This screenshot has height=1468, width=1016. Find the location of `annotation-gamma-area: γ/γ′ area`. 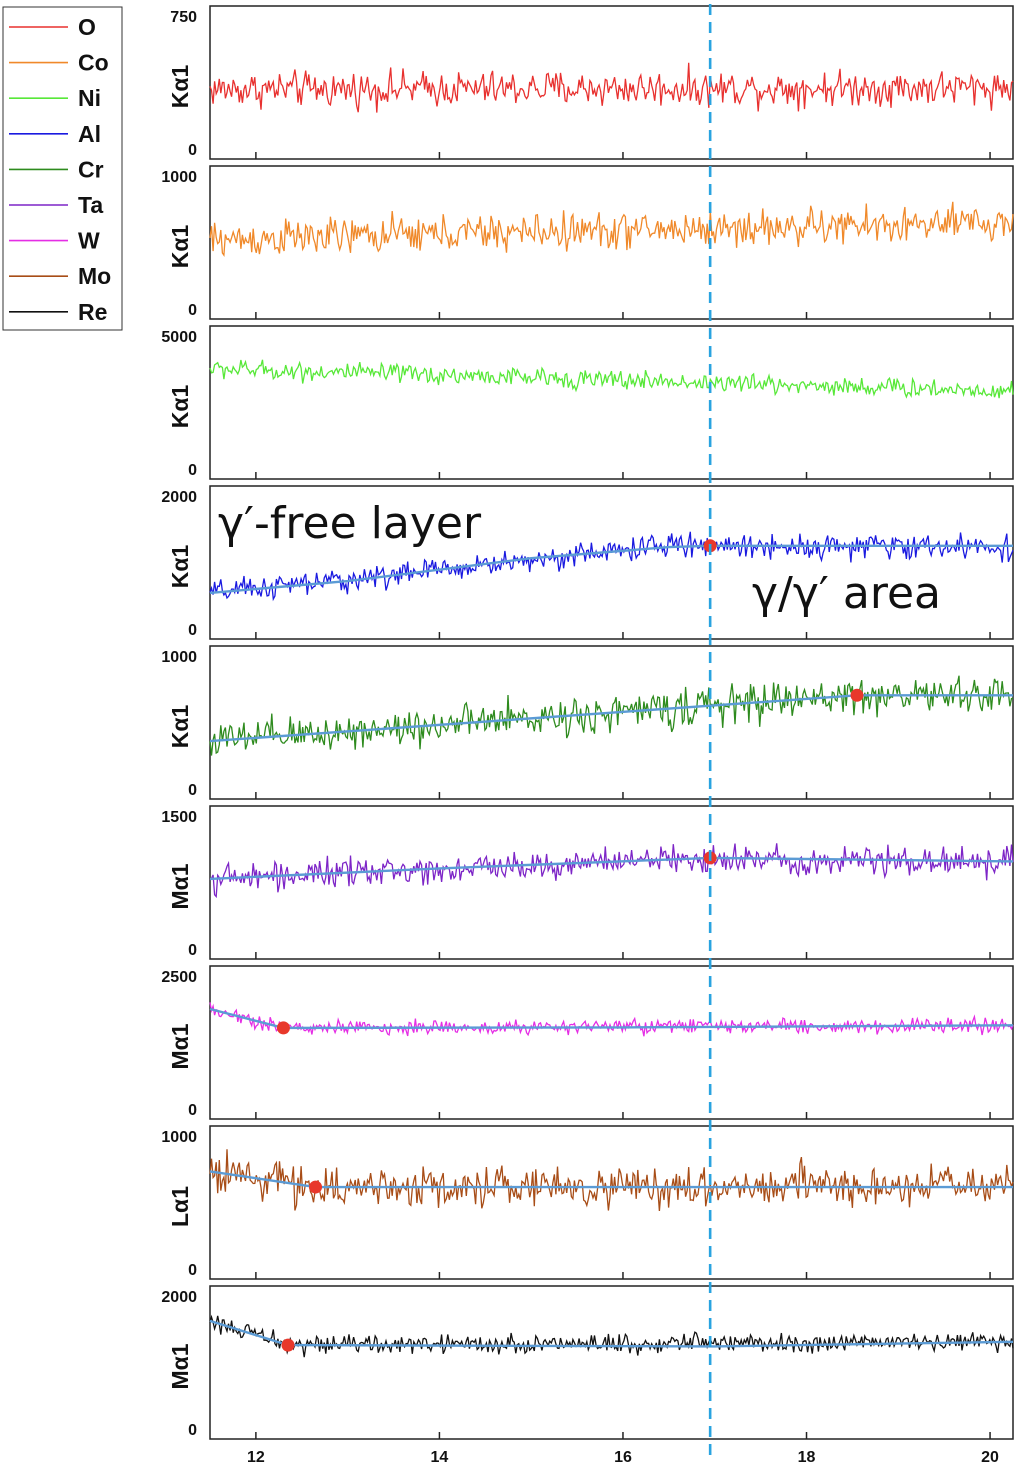

annotation-gamma-area: γ/γ′ area is located at coordinates (846, 593).